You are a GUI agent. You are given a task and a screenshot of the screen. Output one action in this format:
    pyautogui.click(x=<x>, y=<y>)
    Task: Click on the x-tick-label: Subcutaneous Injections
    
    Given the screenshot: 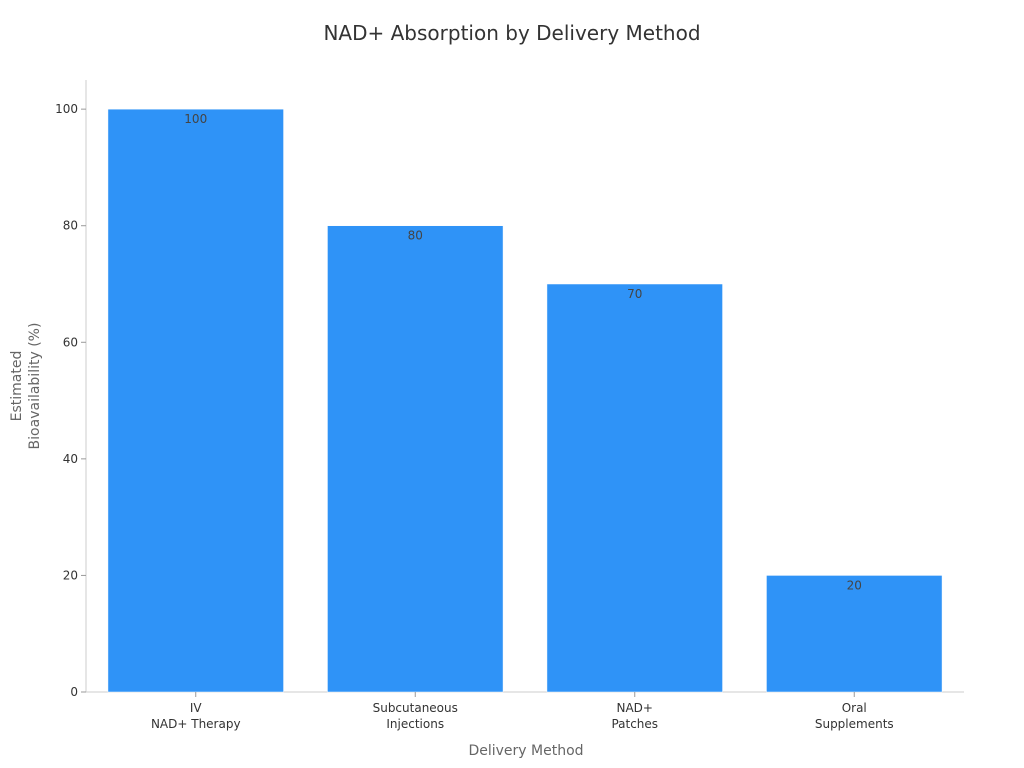 What is the action you would take?
    pyautogui.click(x=415, y=716)
    